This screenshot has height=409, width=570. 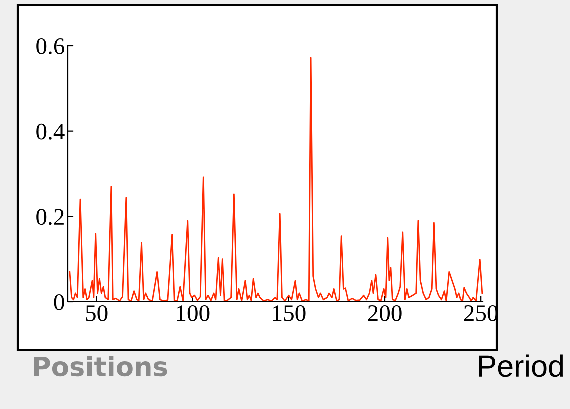 What do you see at coordinates (50, 217) in the screenshot?
I see `y-tick-label: 0.2` at bounding box center [50, 217].